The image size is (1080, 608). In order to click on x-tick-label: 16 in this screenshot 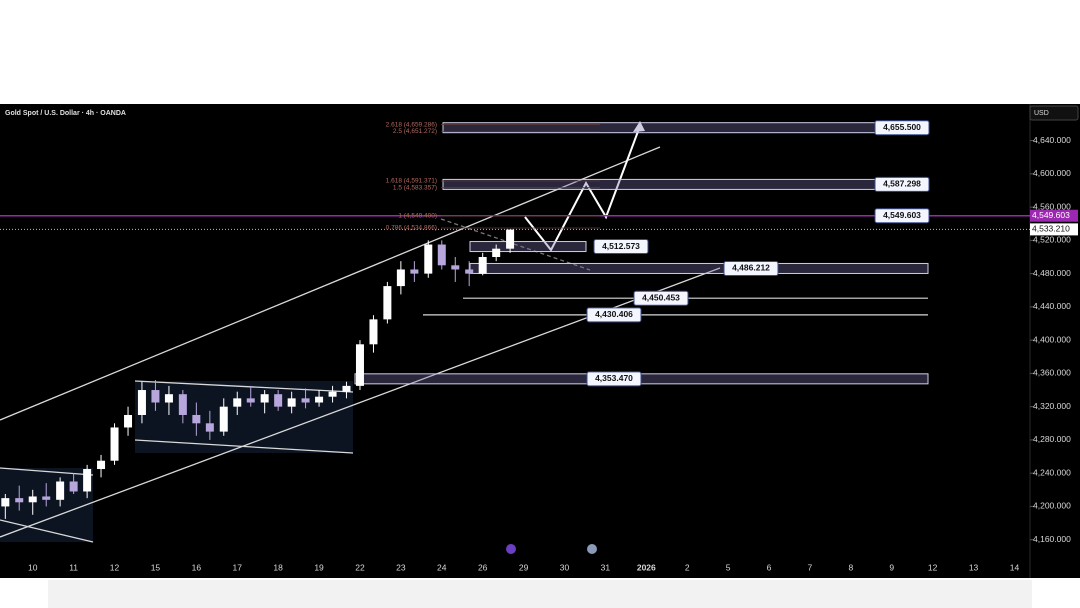, I will do `click(197, 567)`.